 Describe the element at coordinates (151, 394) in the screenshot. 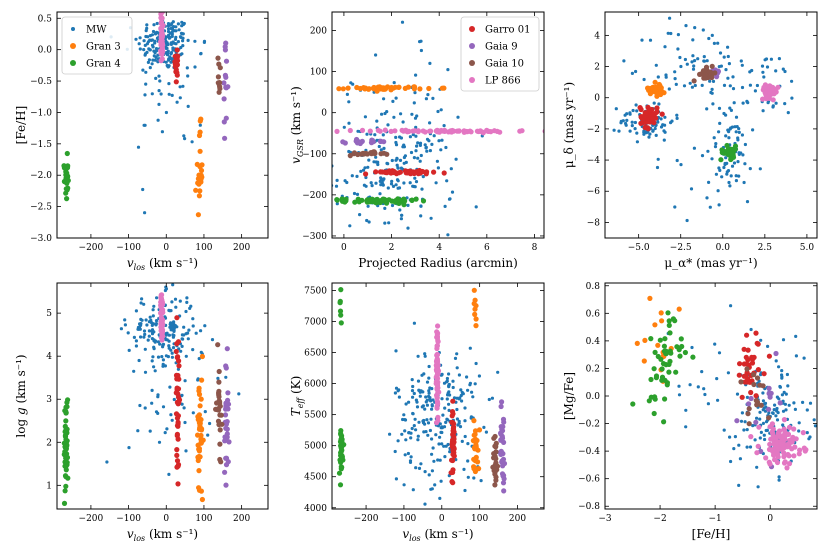

I see `scatter-points` at that location.